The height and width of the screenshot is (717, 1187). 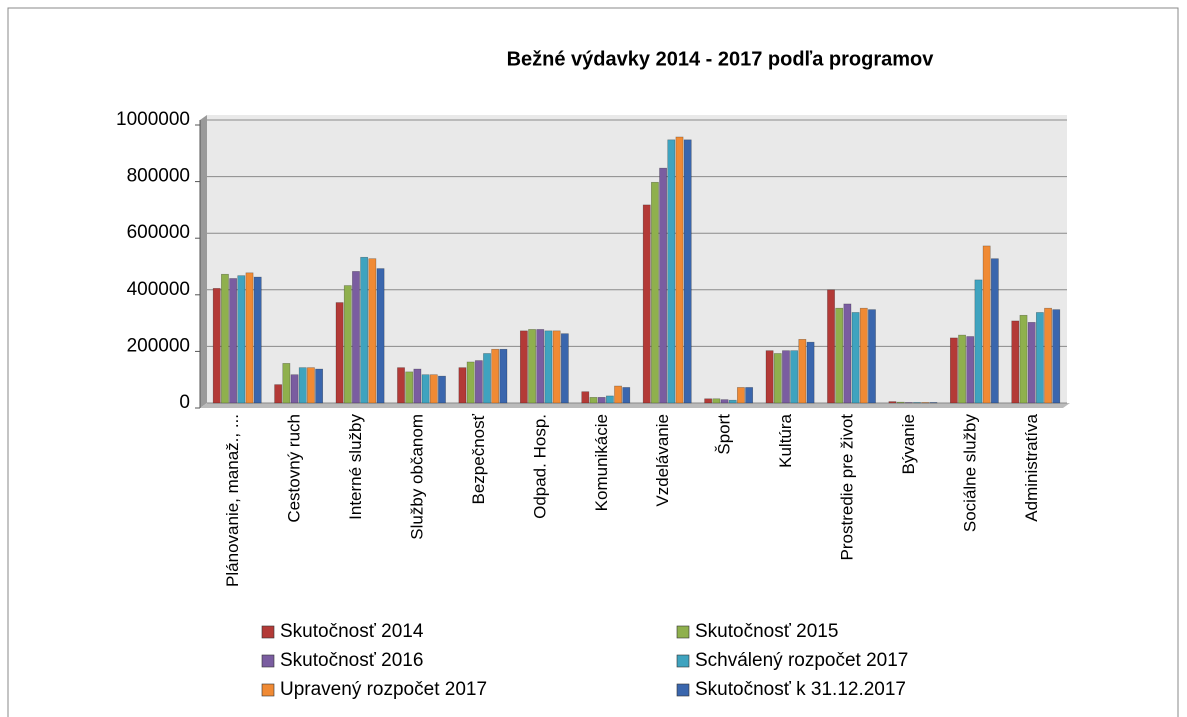 I want to click on y-tick-label: 800000, so click(x=158, y=176).